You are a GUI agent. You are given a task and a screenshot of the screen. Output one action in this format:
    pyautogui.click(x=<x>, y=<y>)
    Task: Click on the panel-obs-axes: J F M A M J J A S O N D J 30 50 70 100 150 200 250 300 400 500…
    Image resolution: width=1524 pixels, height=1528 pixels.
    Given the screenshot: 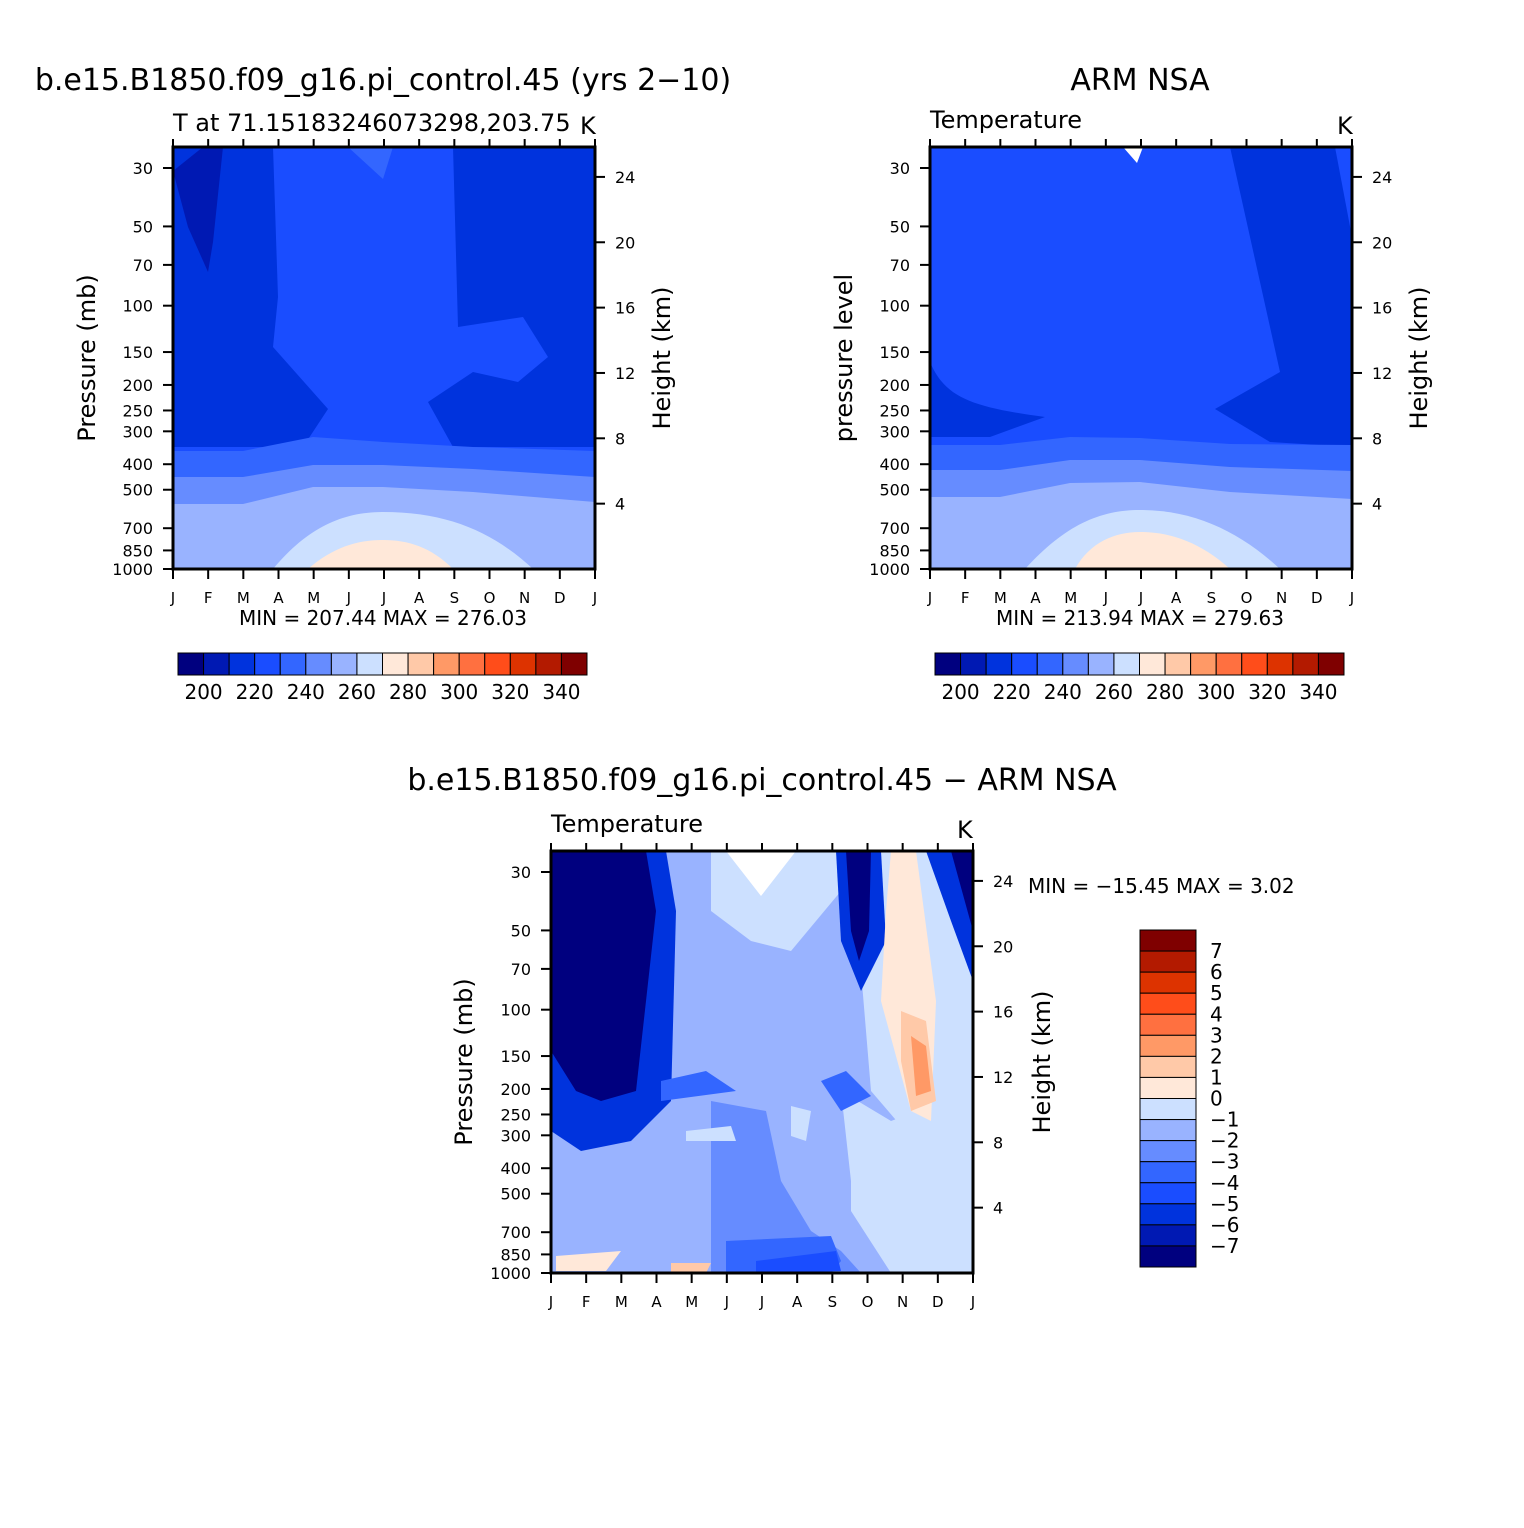 What is the action you would take?
    pyautogui.click(x=1130, y=373)
    